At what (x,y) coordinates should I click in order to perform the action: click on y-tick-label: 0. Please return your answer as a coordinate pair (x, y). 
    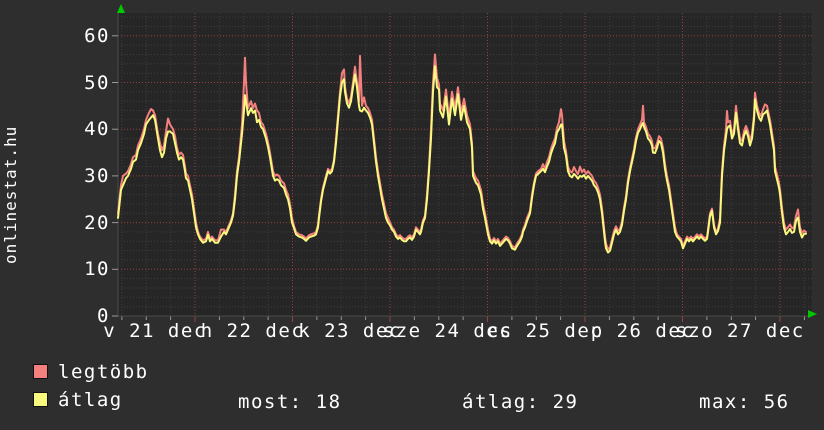
    Looking at the image, I should click on (103, 316).